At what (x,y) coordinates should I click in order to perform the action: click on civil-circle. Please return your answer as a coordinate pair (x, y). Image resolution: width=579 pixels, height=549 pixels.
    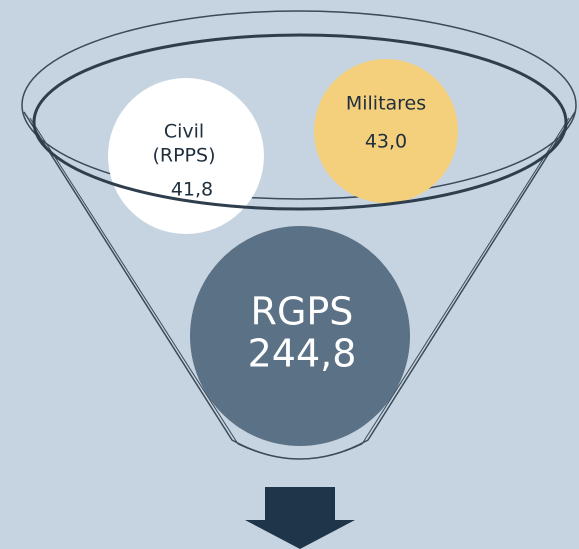
    Looking at the image, I should click on (186, 156).